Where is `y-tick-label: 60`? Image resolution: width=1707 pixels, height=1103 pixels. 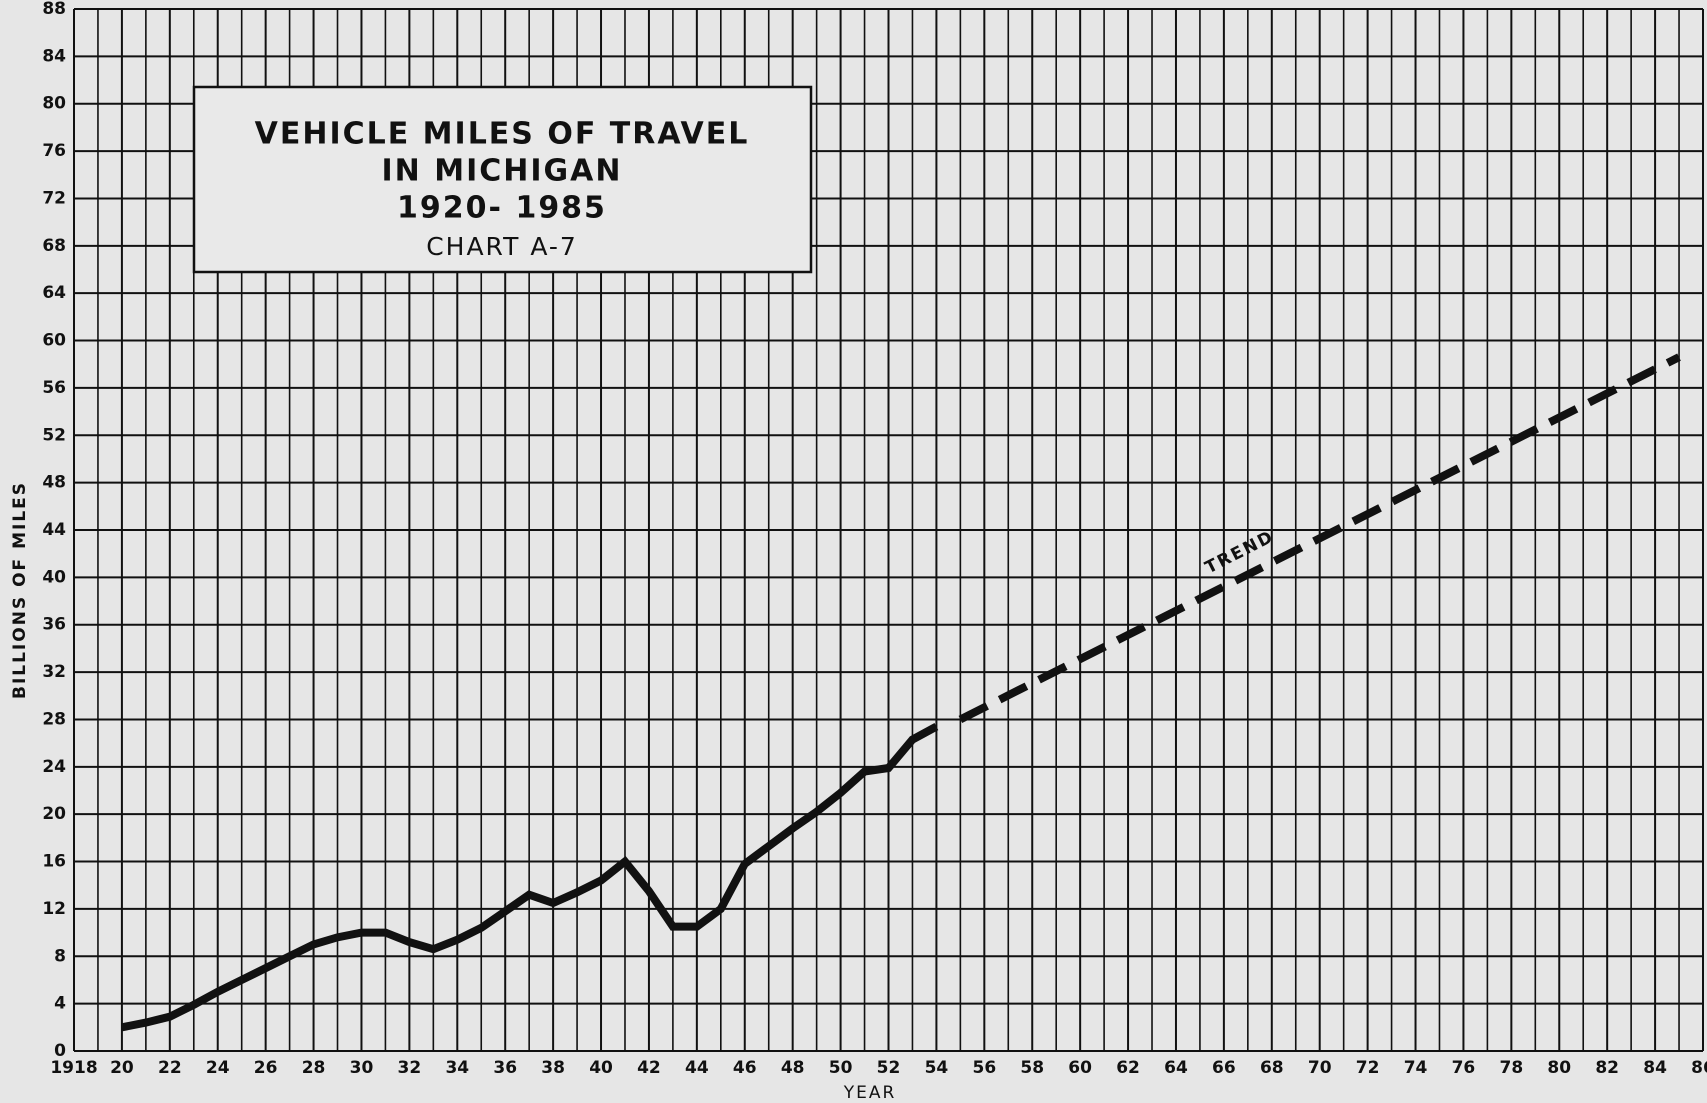 y-tick-label: 60 is located at coordinates (54, 341).